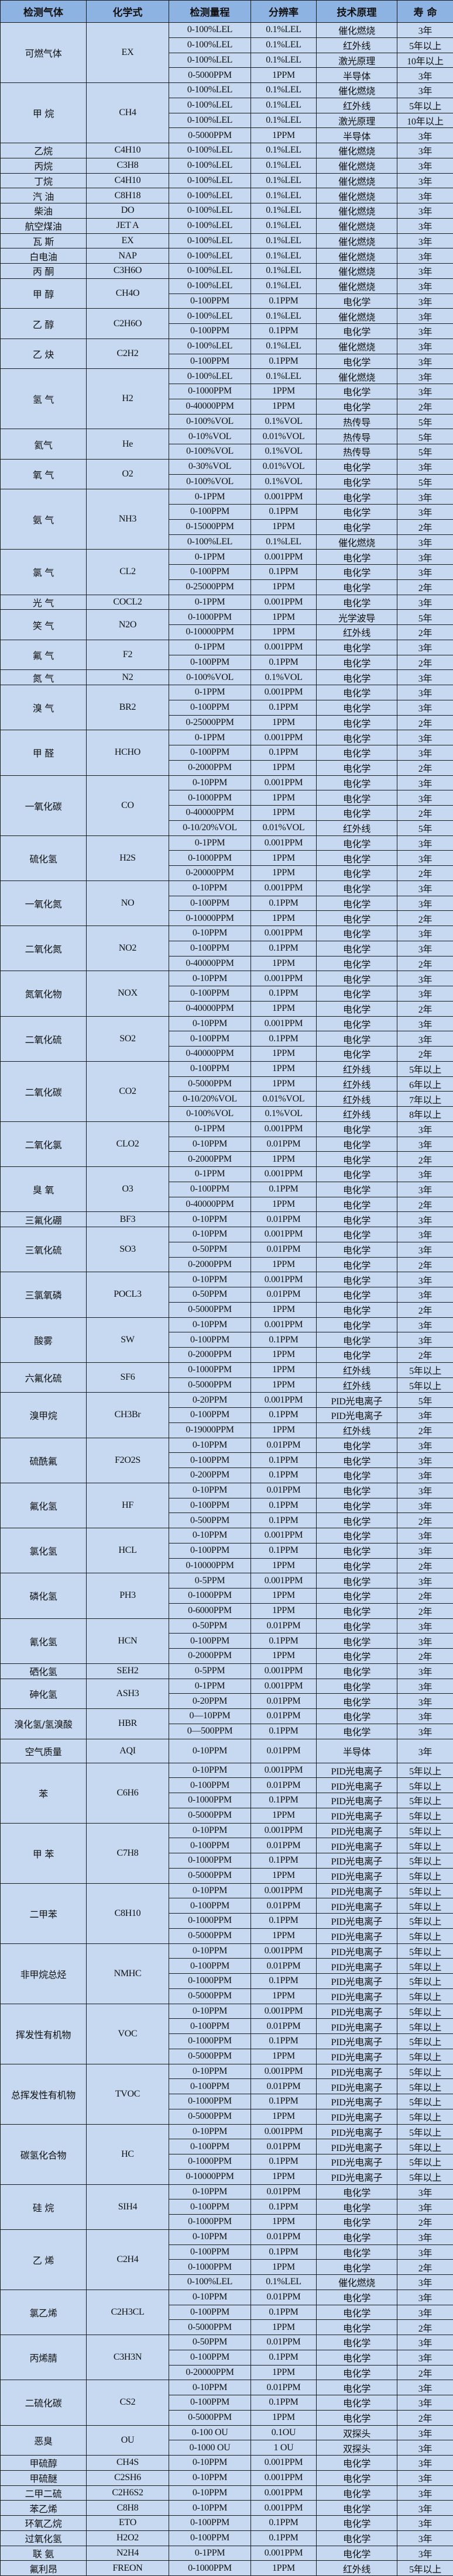 The width and height of the screenshot is (453, 2576). I want to click on gas-name-cell: 汽 油, so click(44, 195).